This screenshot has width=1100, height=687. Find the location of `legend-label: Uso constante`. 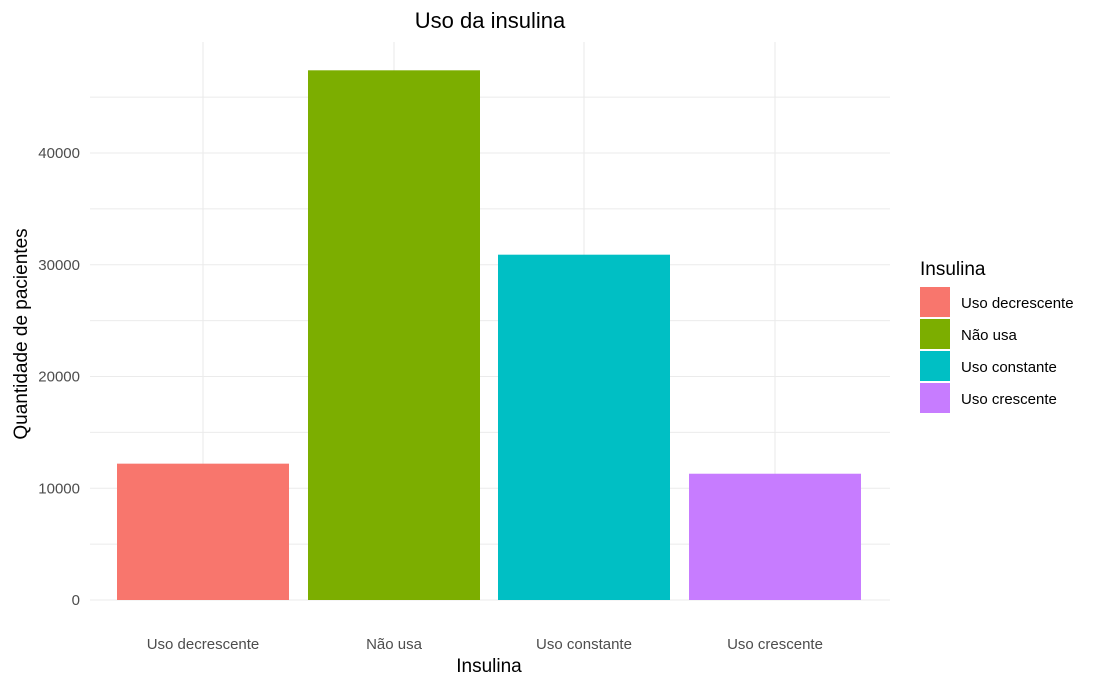

legend-label: Uso constante is located at coordinates (1009, 367).